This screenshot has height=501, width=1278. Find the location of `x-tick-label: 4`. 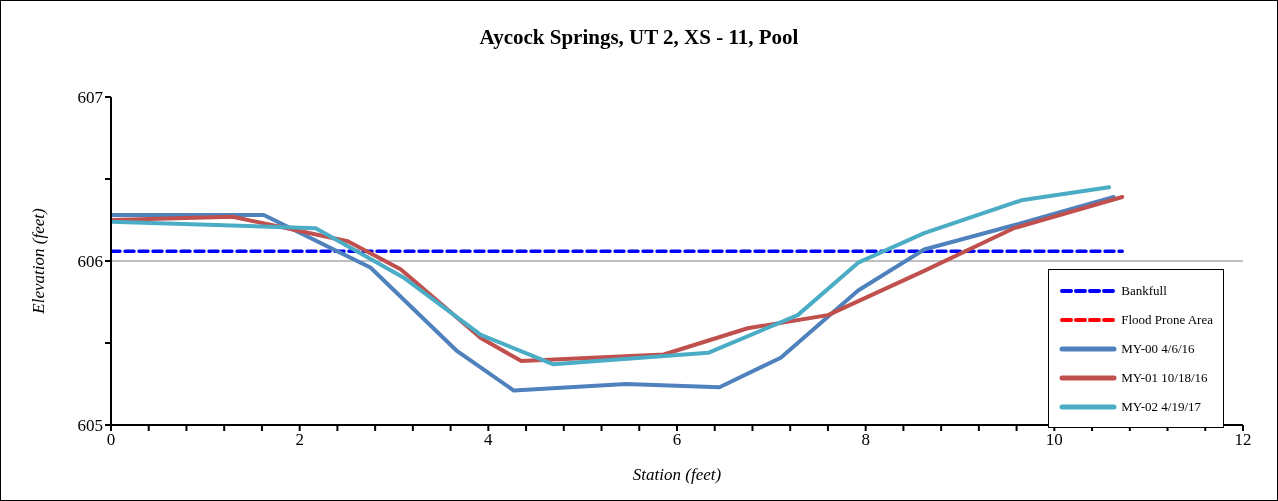

x-tick-label: 4 is located at coordinates (489, 440).